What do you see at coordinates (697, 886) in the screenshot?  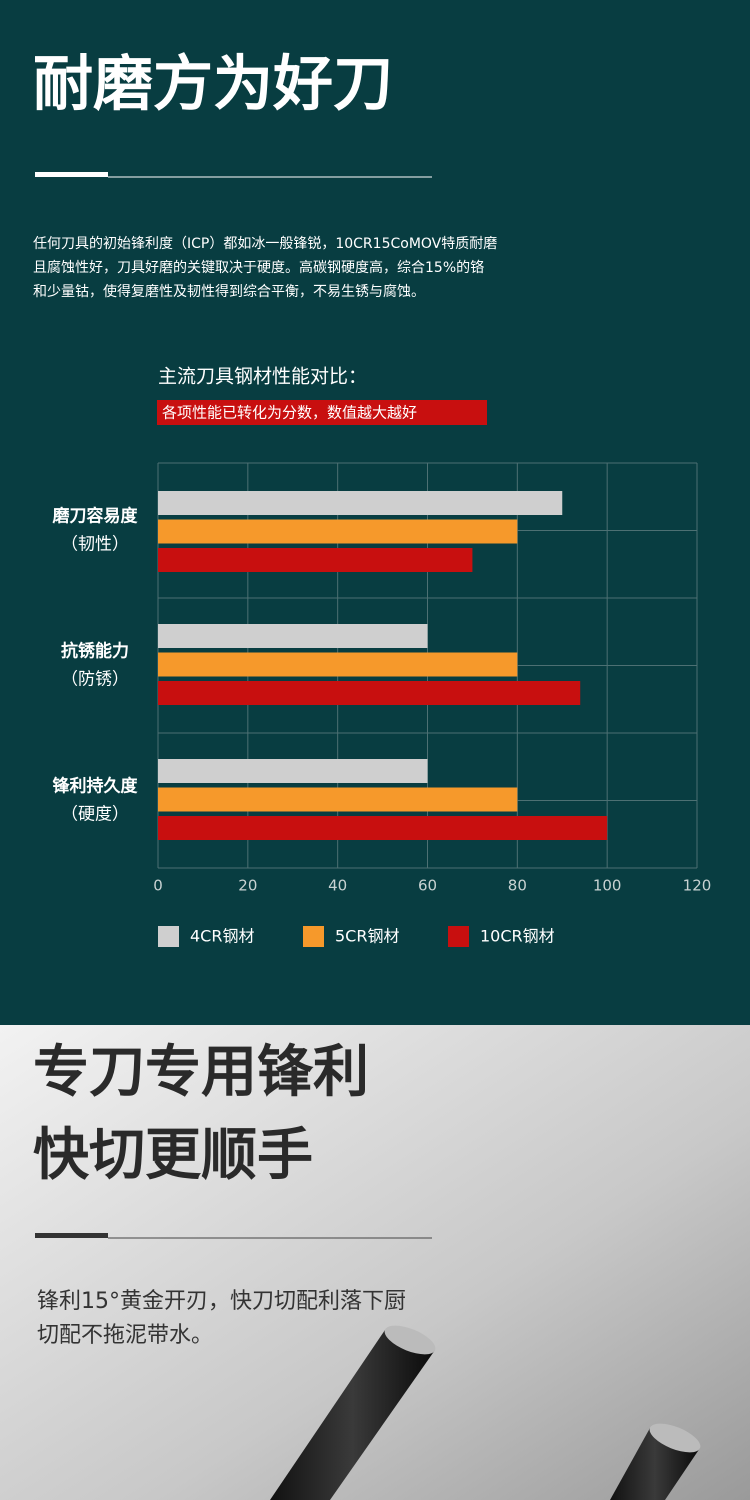 I see `x-tick-label: 120` at bounding box center [697, 886].